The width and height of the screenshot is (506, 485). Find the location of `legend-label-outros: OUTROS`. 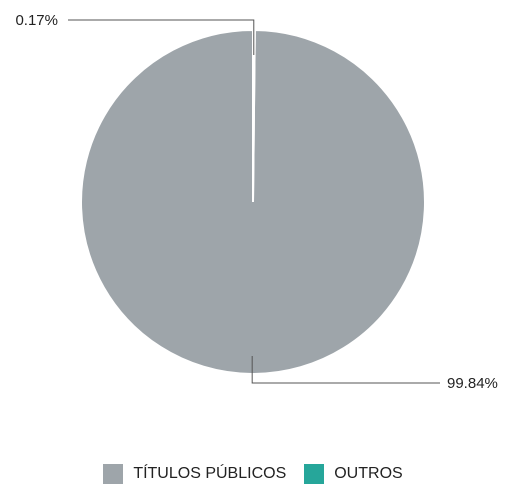

legend-label-outros: OUTROS is located at coordinates (368, 473).